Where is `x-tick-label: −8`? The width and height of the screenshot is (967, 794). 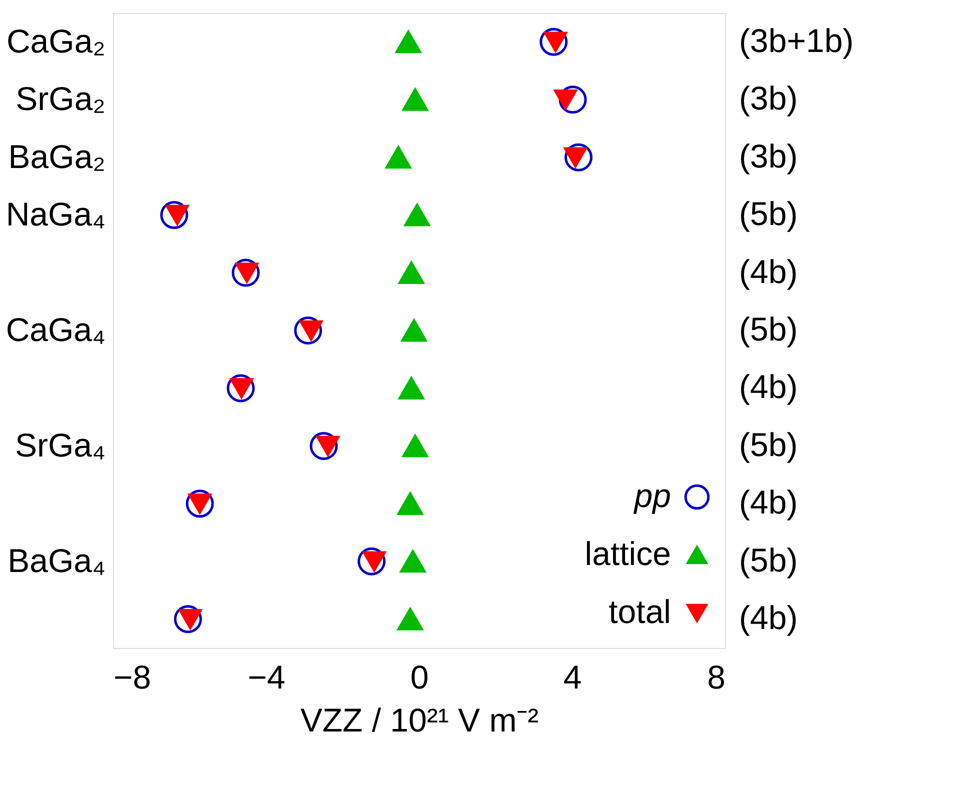
x-tick-label: −8 is located at coordinates (133, 677).